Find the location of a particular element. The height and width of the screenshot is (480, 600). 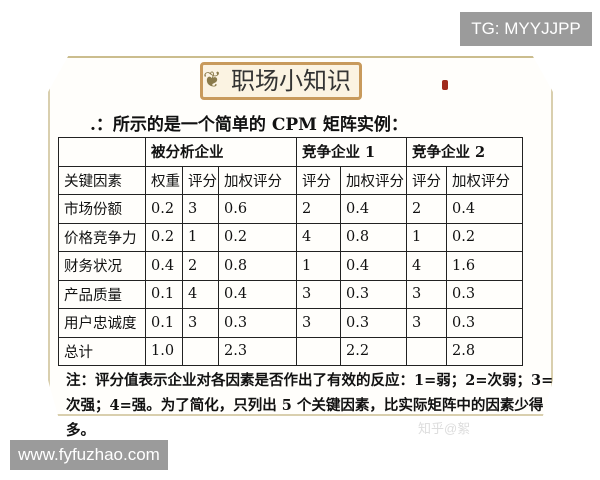

table-cell: 总计 is located at coordinates (102, 351).